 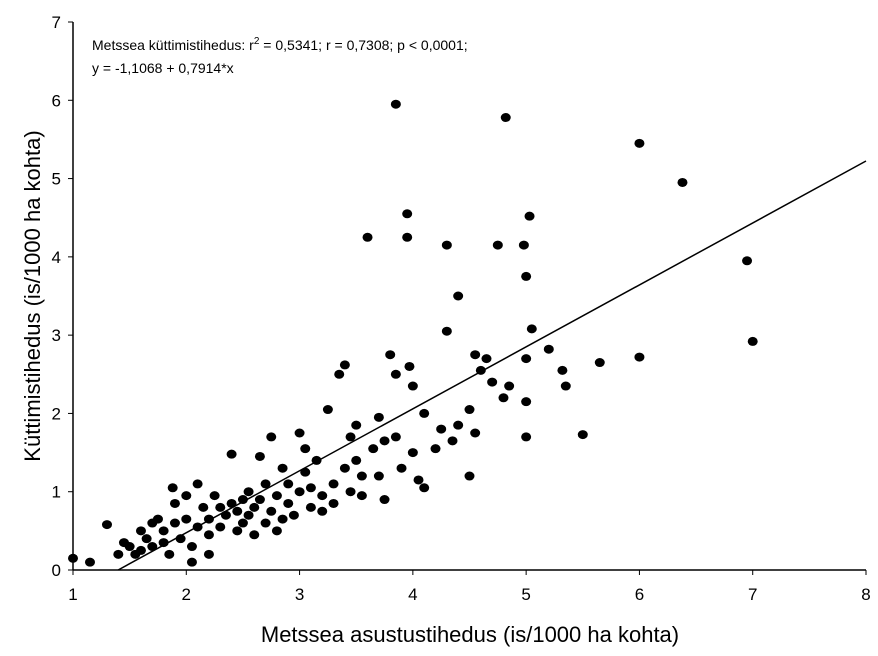 I want to click on x-tick-label: 3, so click(x=299, y=594).